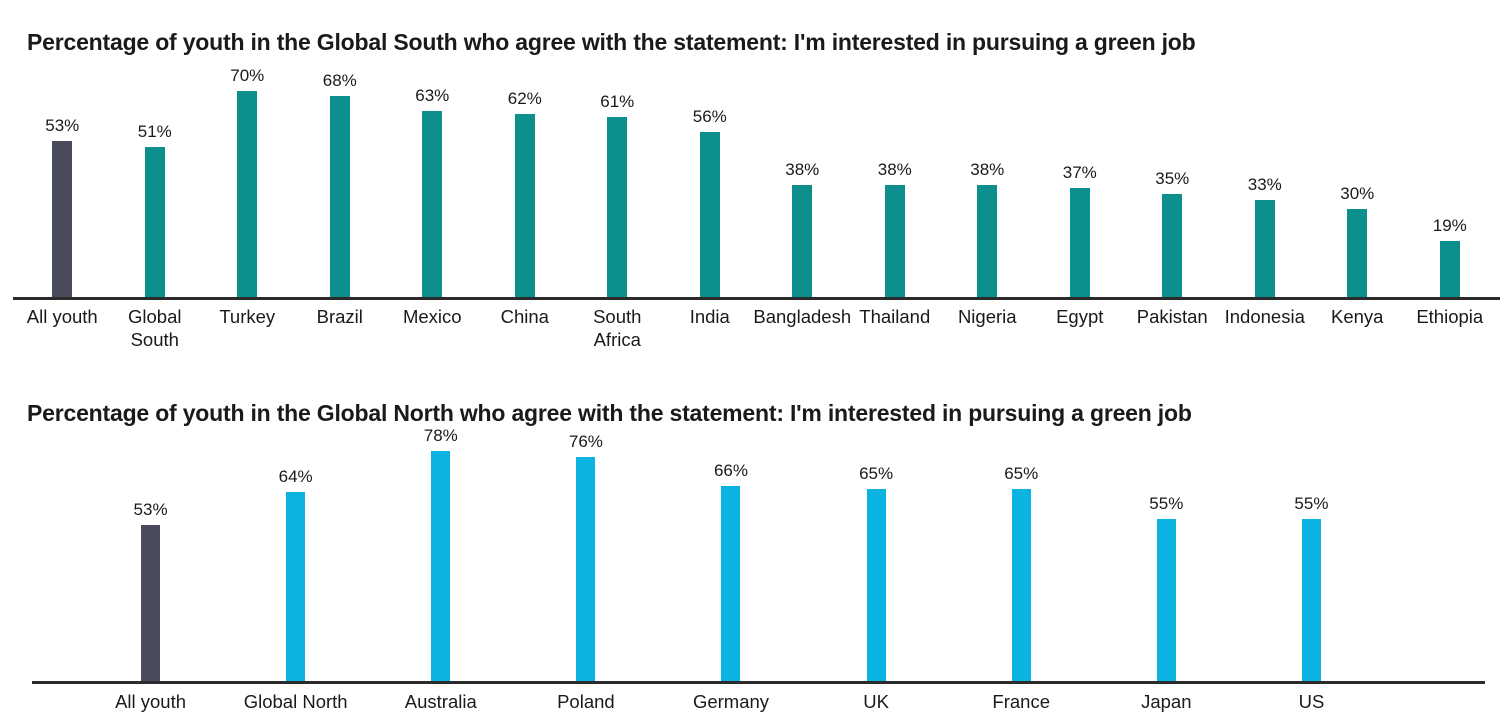 This screenshot has height=728, width=1500. I want to click on category-label-text: South Africa, so click(617, 328).